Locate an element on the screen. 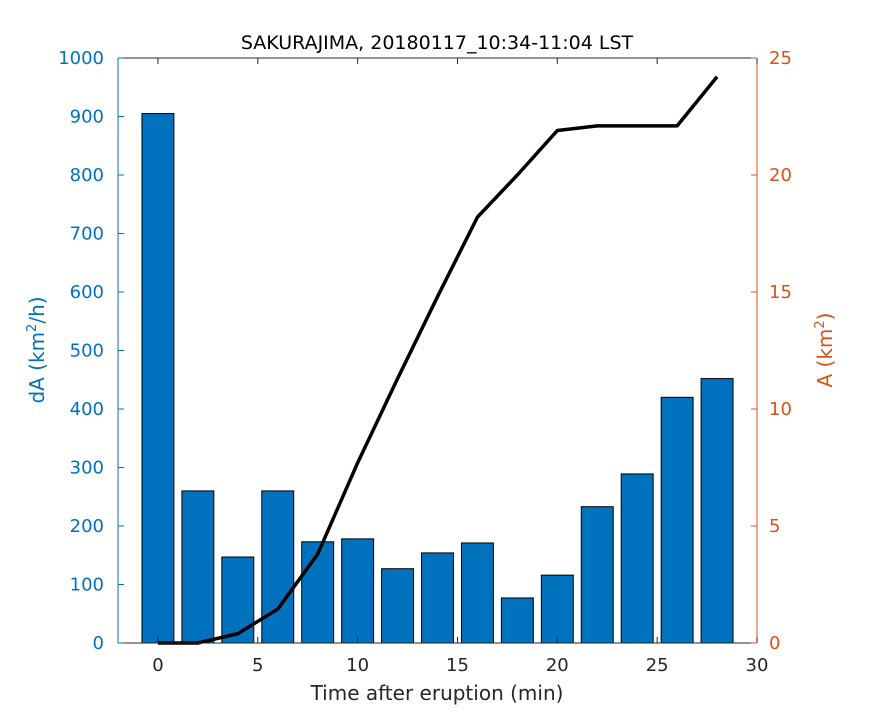  y-axis-right-label: A (km2) is located at coordinates (825, 350).